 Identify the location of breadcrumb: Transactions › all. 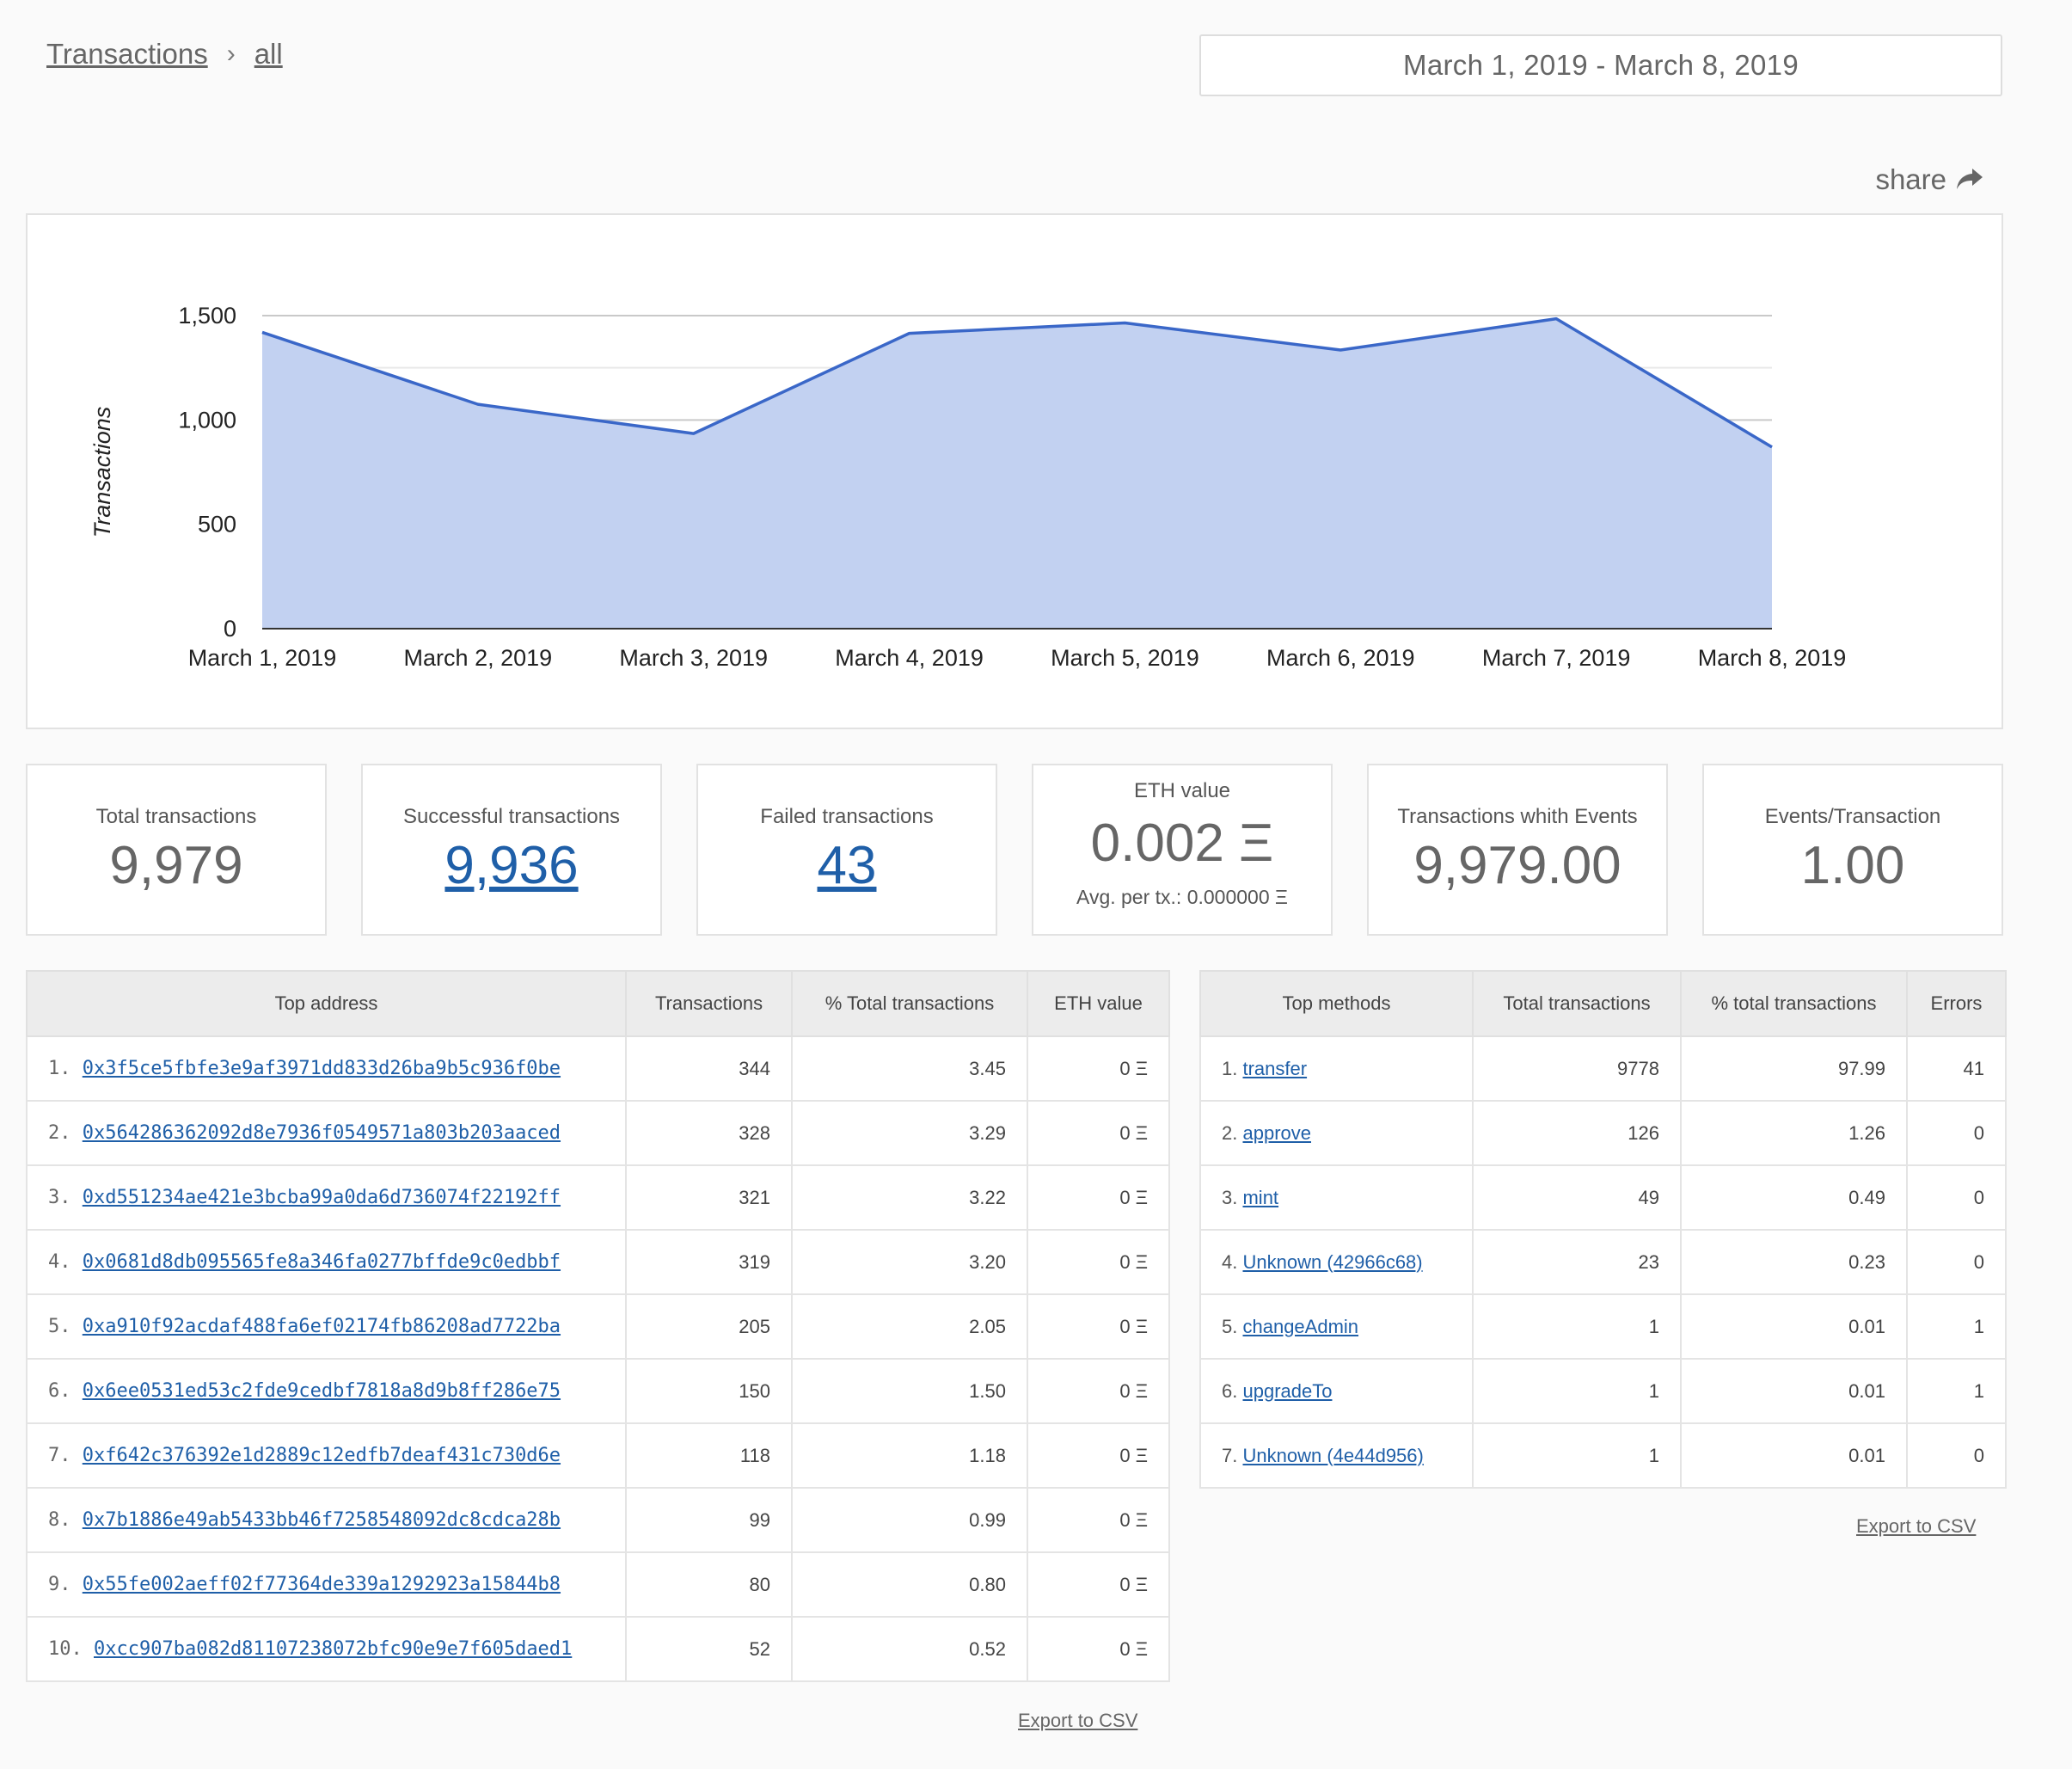
(165, 55).